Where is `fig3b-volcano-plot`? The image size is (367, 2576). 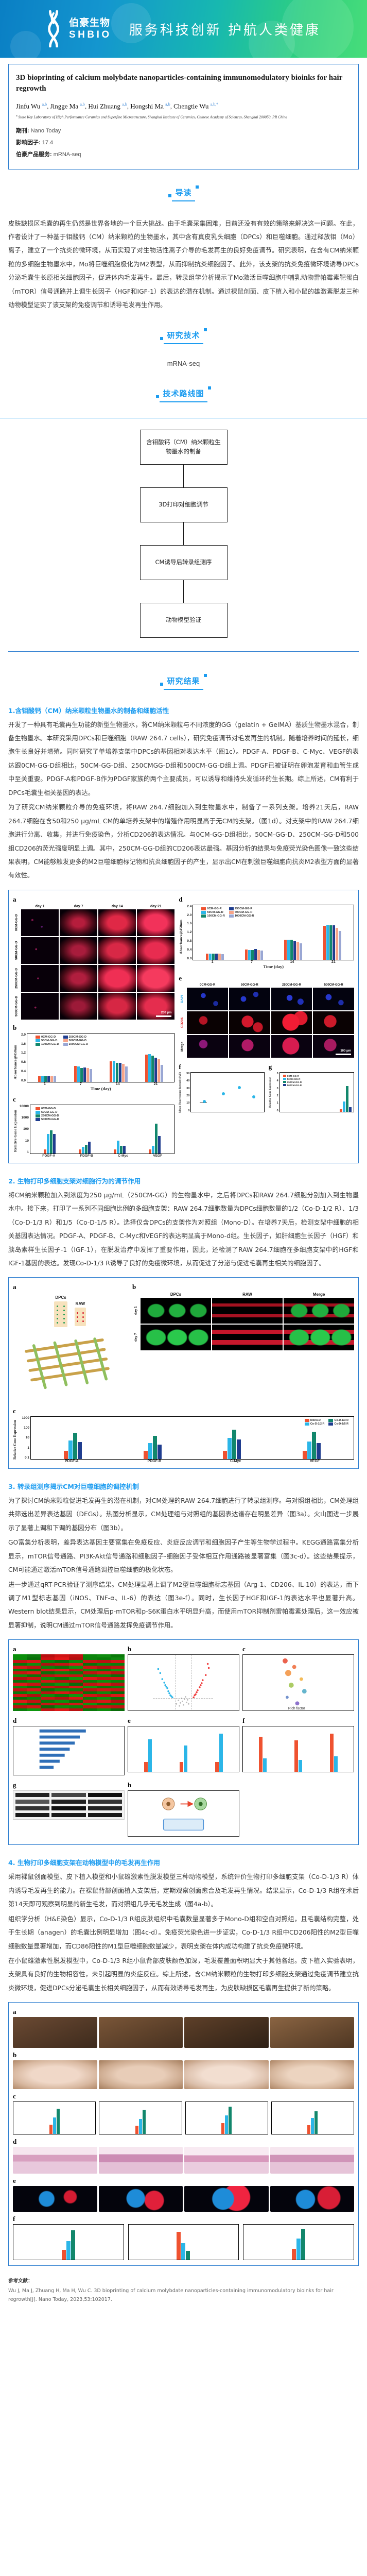 fig3b-volcano-plot is located at coordinates (183, 1682).